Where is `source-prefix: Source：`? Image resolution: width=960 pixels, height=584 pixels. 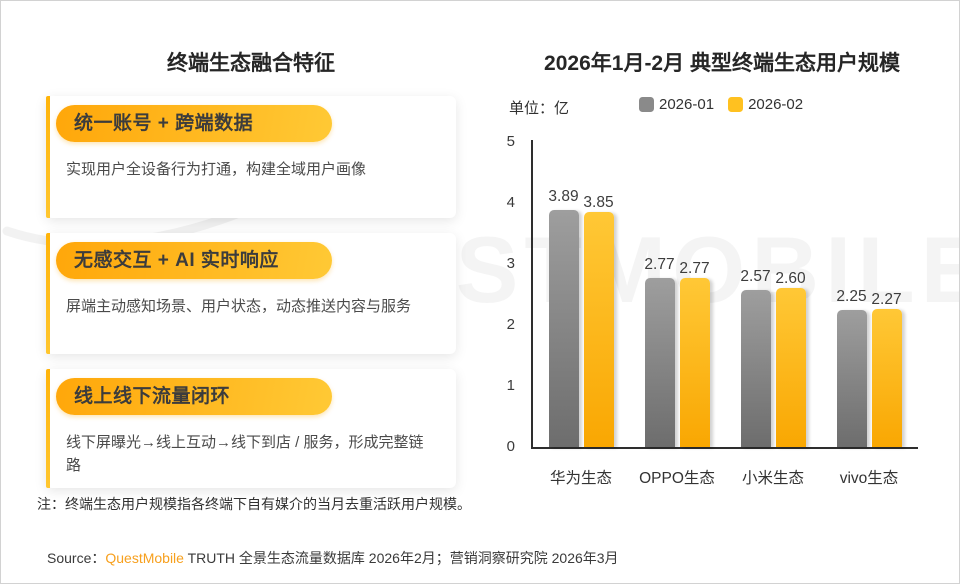
source-prefix: Source： is located at coordinates (76, 558).